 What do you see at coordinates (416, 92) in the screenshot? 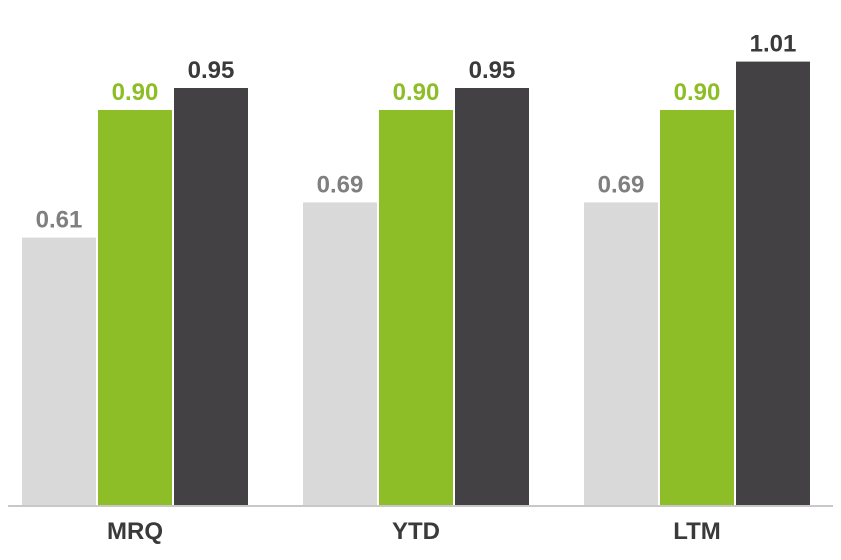
I see `data-label-ytd-series-2: 0.90` at bounding box center [416, 92].